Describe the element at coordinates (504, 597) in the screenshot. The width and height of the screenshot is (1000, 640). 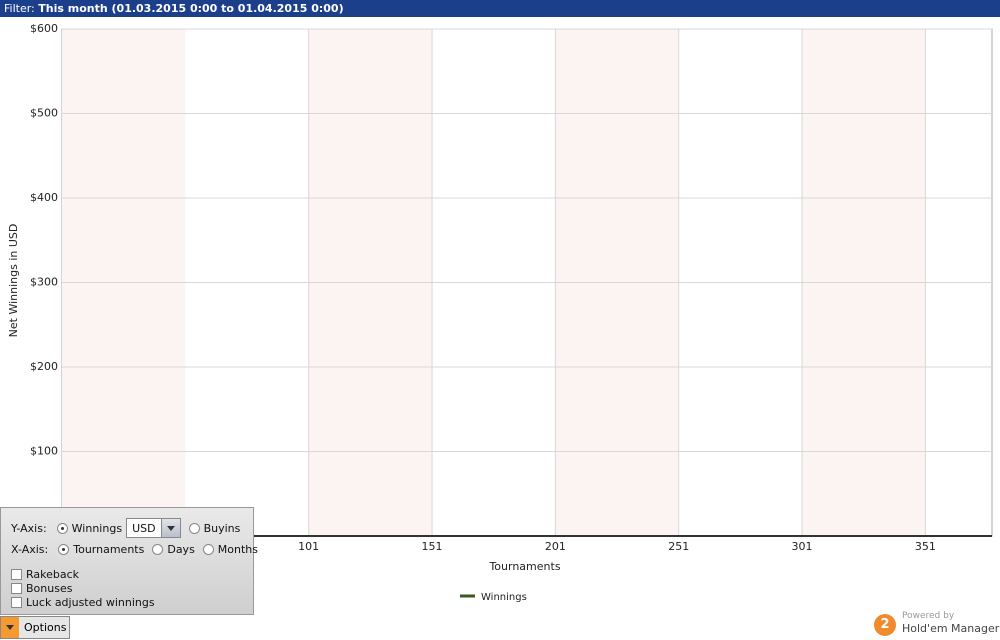
I see `legend-label: Winnings` at that location.